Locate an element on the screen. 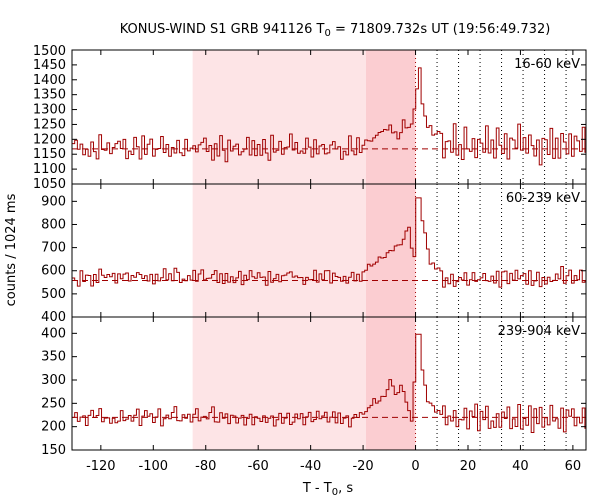 The width and height of the screenshot is (600, 500). y-tick-label: 500 is located at coordinates (53, 294).